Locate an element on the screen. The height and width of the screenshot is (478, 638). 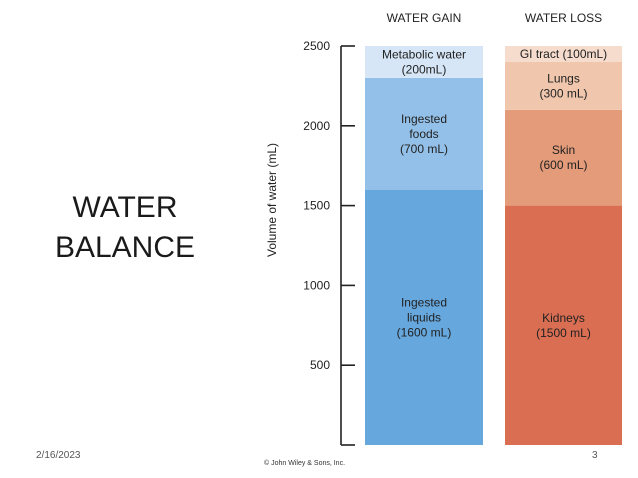
y-tick-label: 2500 is located at coordinates (316, 46).